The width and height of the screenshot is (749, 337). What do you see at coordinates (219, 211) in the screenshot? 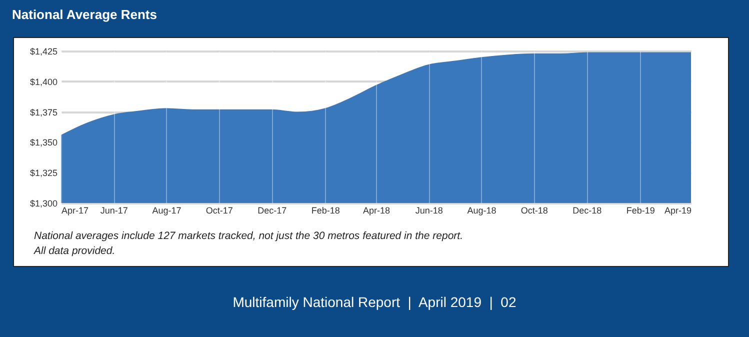
I see `x-tick-label: Oct-17` at bounding box center [219, 211].